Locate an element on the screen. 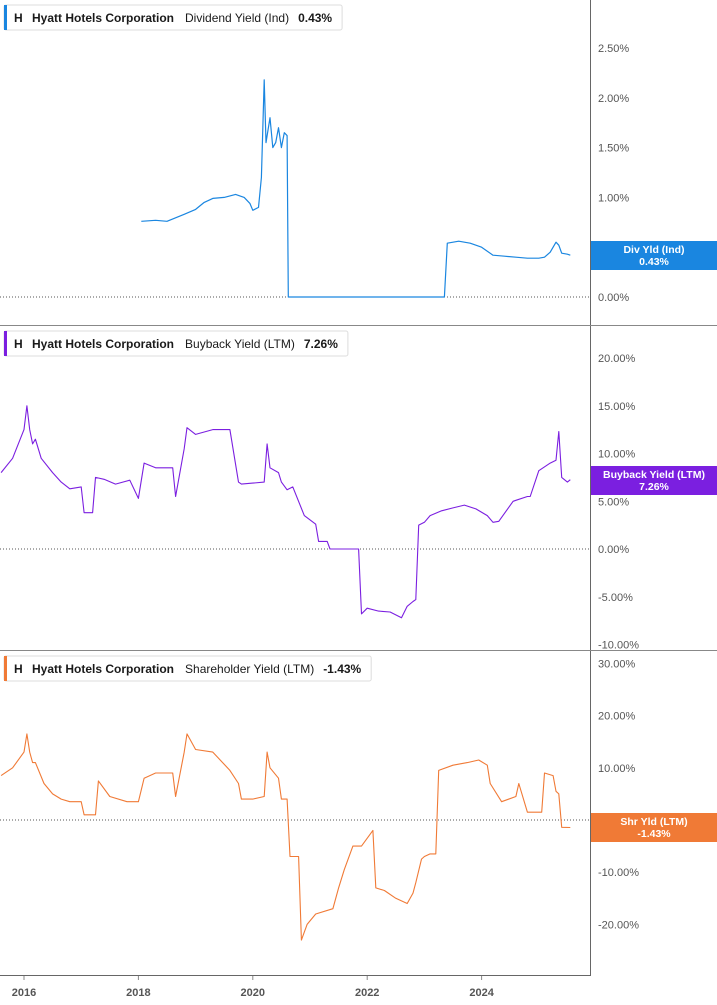 The width and height of the screenshot is (717, 1005). dividend-yield-y-tick-label: 1.00% is located at coordinates (613, 198).